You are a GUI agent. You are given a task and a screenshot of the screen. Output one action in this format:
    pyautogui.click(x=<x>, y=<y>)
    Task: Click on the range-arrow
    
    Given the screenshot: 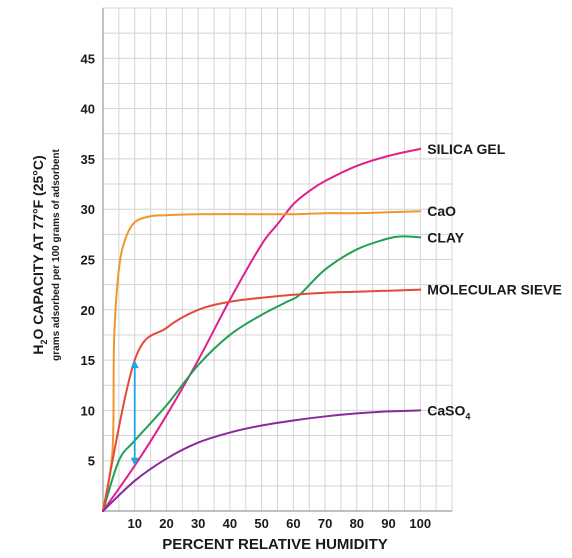 What is the action you would take?
    pyautogui.click(x=134, y=413)
    